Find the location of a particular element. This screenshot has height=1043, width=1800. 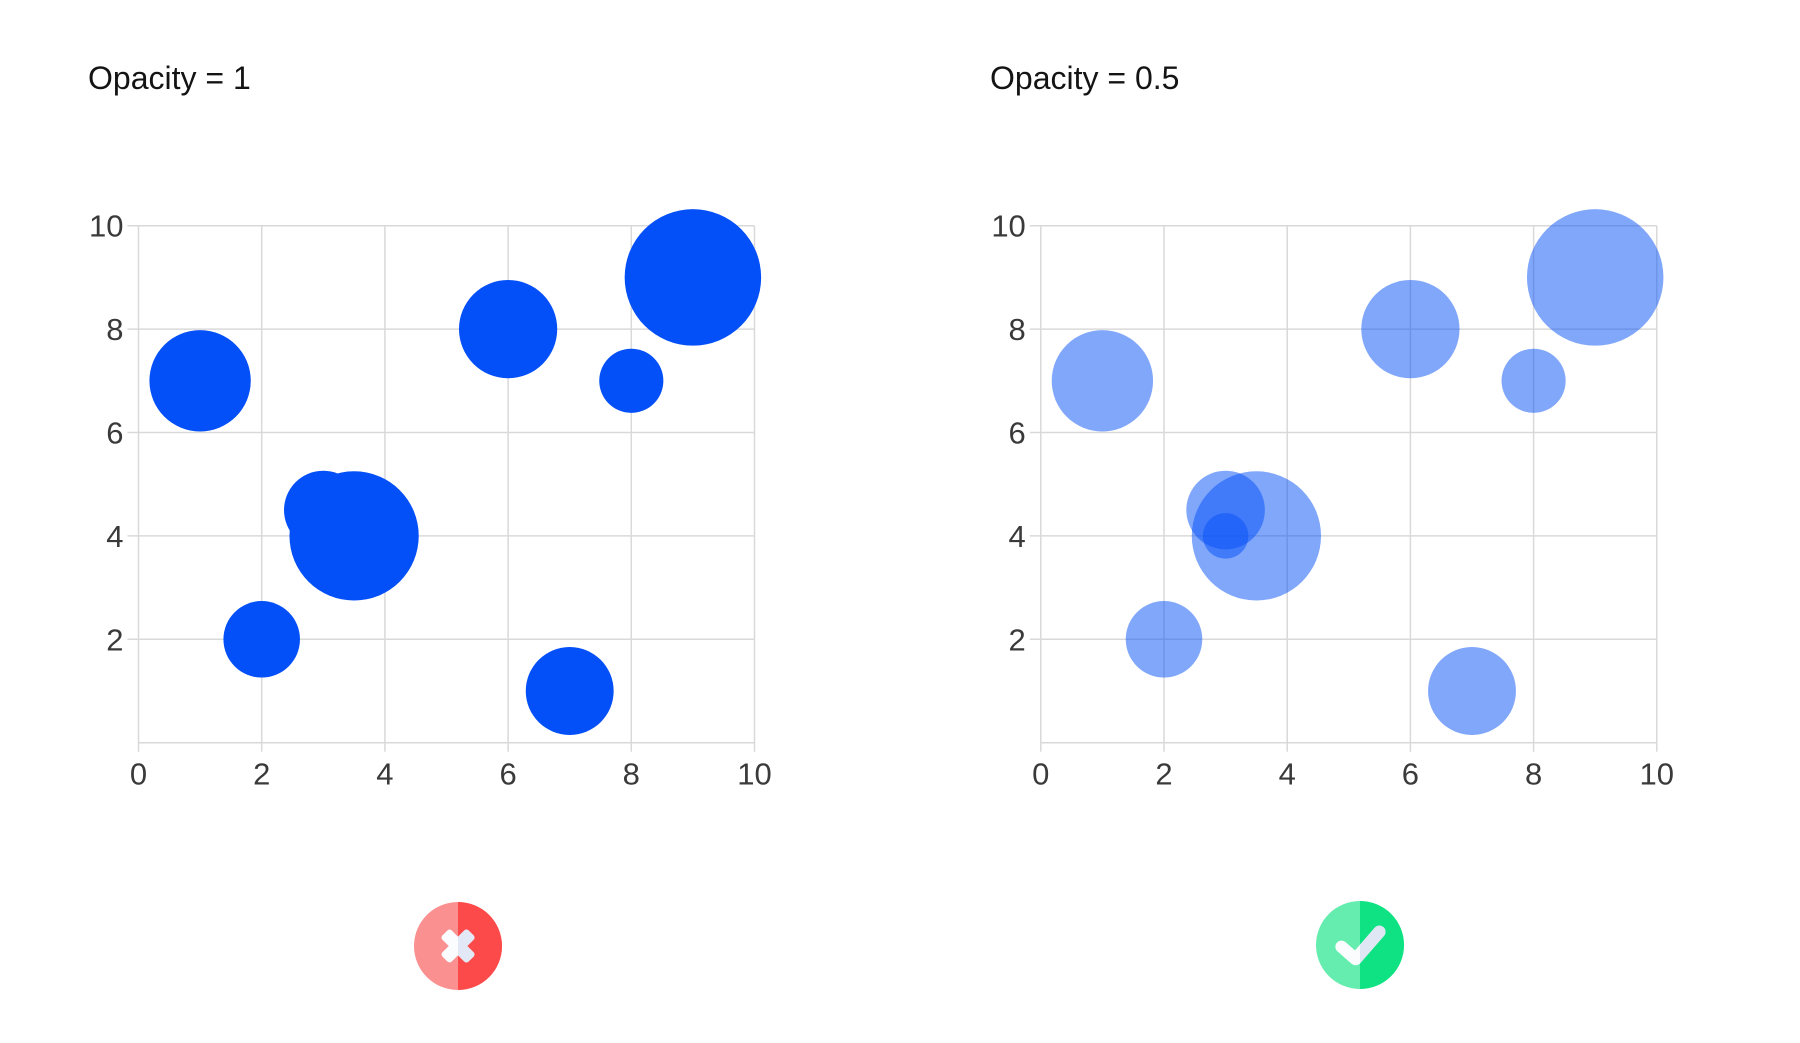

x-glyph-shaded-half is located at coordinates (466, 946).